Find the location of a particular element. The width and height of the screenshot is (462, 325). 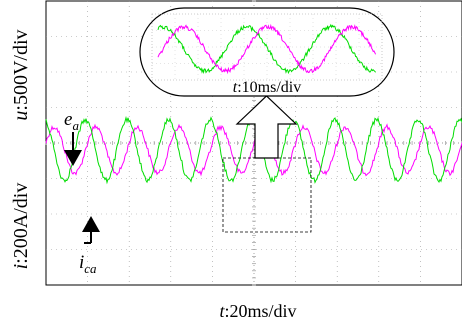

annotation-e-a: ea is located at coordinates (73, 137).